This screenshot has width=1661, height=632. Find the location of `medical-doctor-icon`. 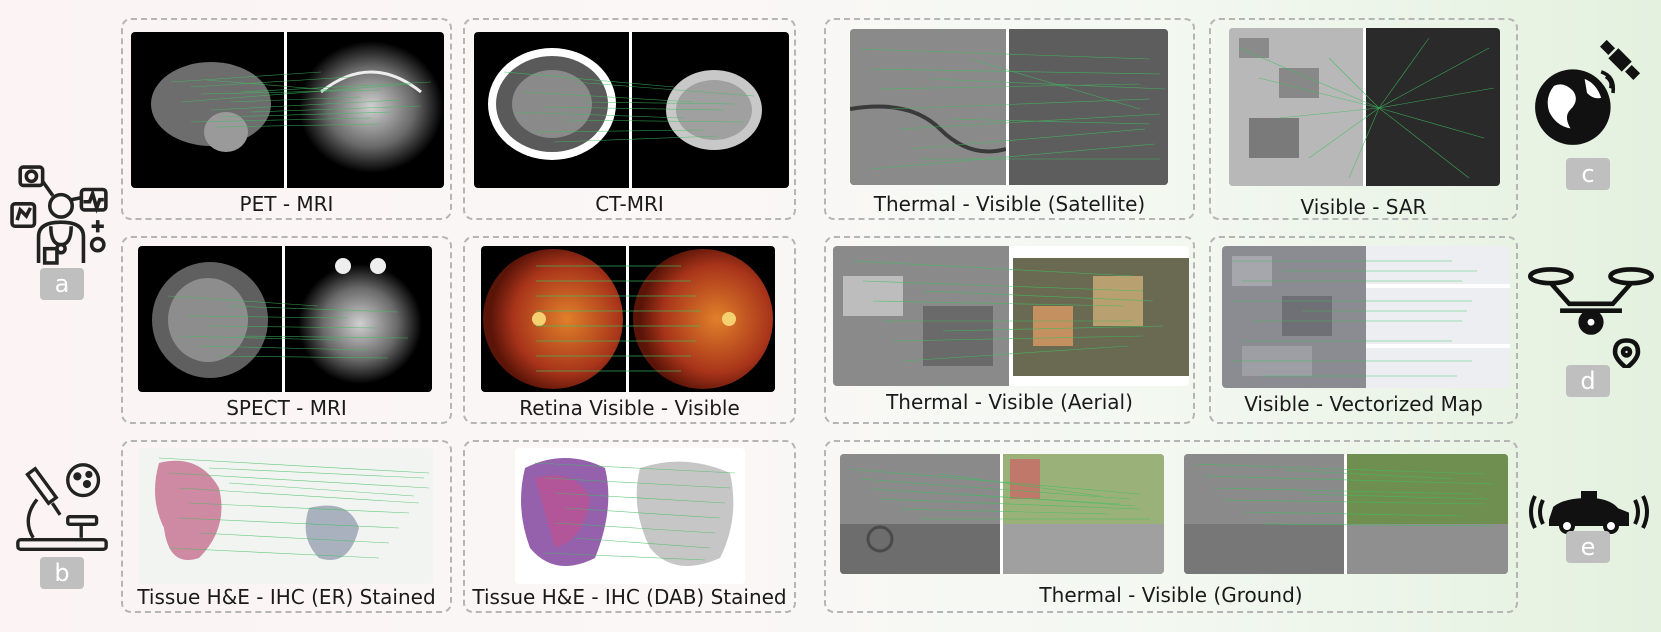

medical-doctor-icon is located at coordinates (61, 214).